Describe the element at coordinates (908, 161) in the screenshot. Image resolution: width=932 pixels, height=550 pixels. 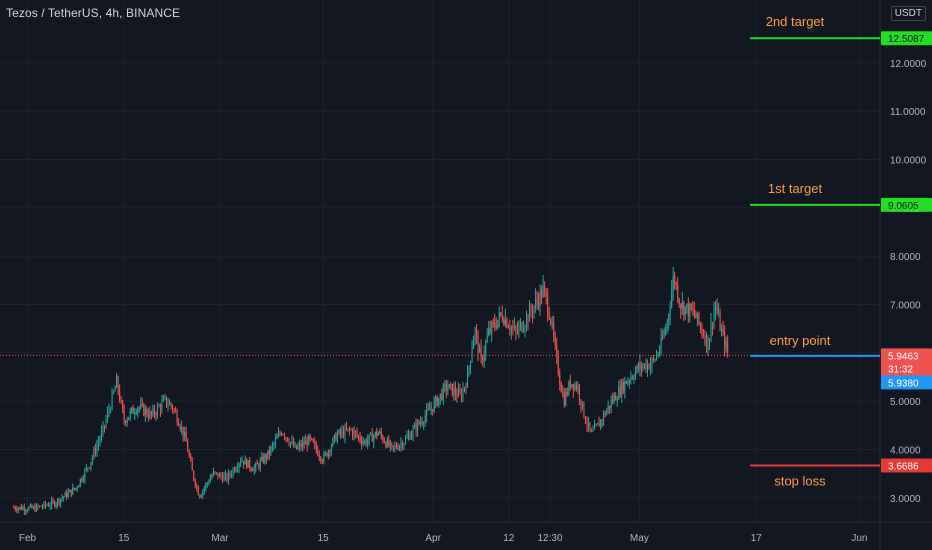
I see `price-tick-label: 10.0000` at that location.